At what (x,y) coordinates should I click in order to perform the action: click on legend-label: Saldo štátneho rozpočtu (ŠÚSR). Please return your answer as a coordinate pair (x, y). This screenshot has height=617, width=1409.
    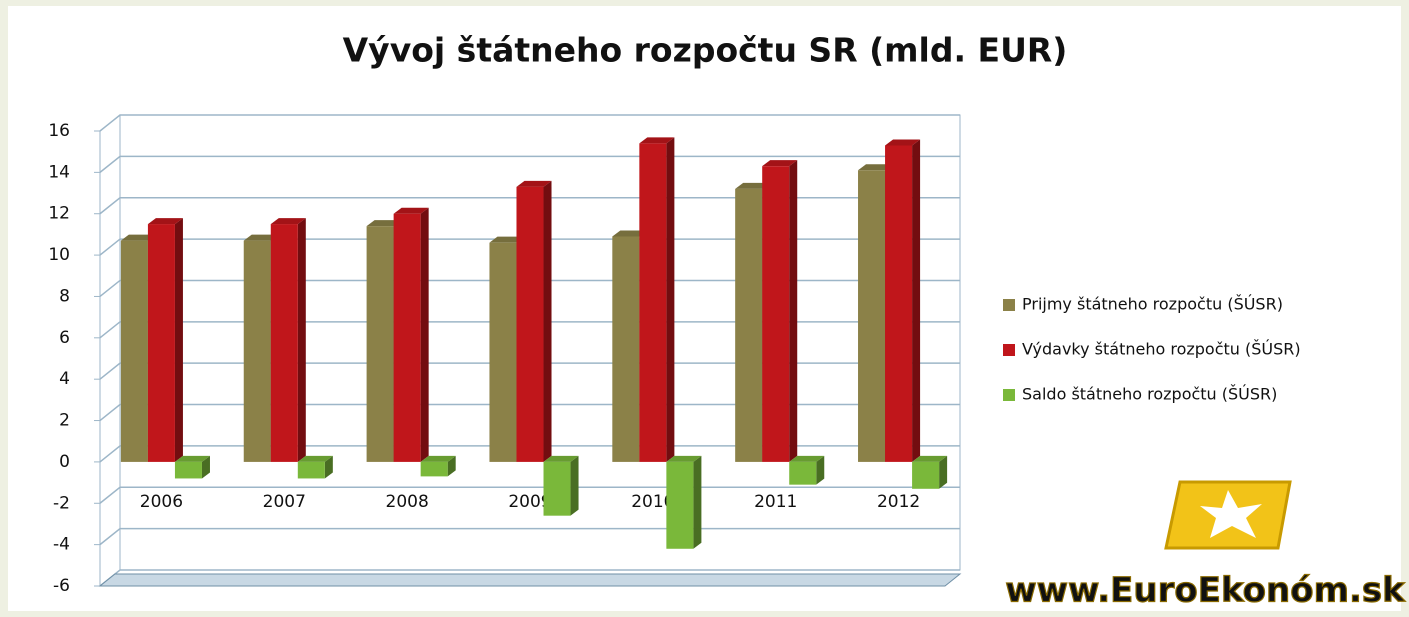
    Looking at the image, I should click on (1149, 394).